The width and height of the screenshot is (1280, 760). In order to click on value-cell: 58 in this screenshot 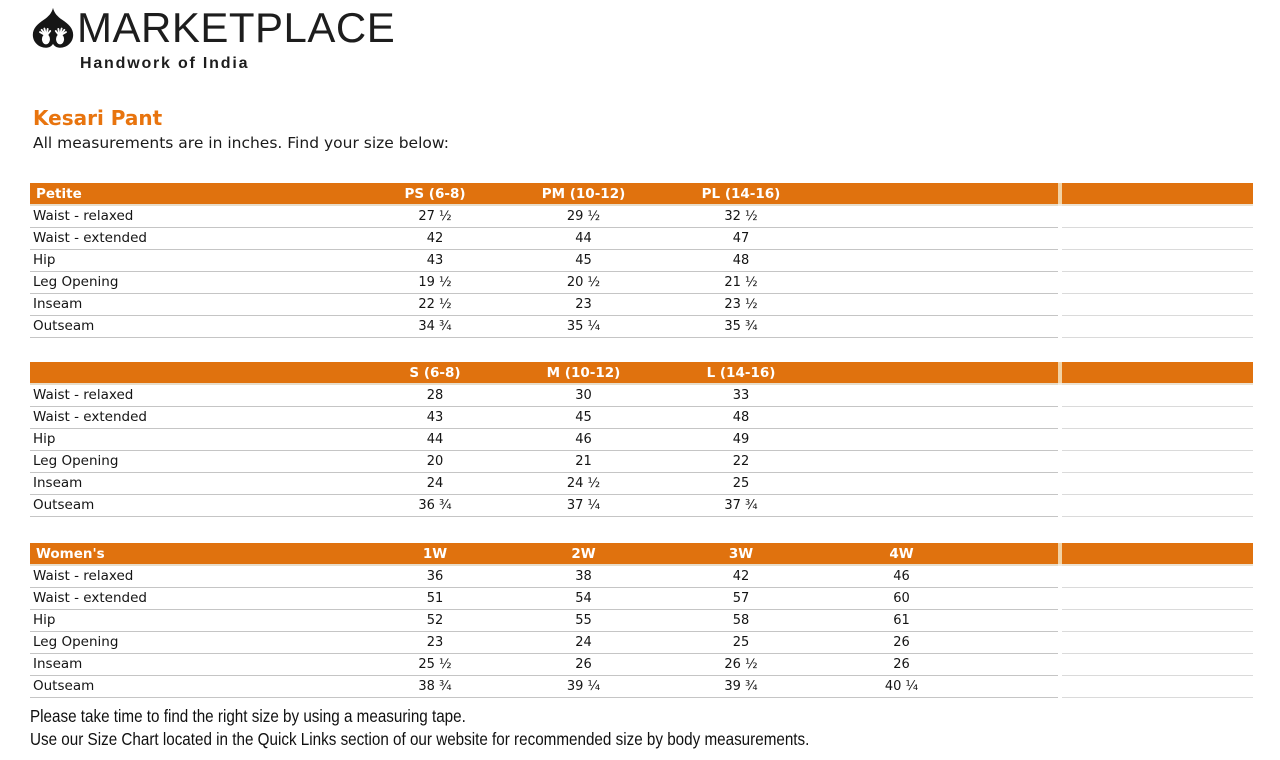, I will do `click(741, 620)`.